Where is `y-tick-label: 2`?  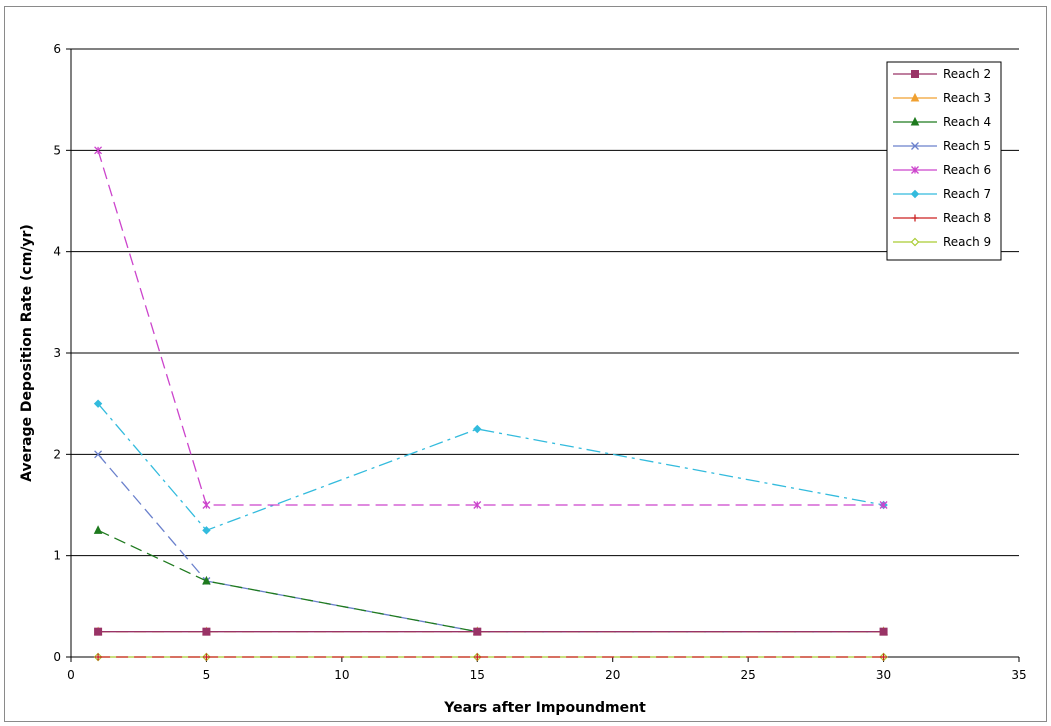
y-tick-label: 2 is located at coordinates (57, 454).